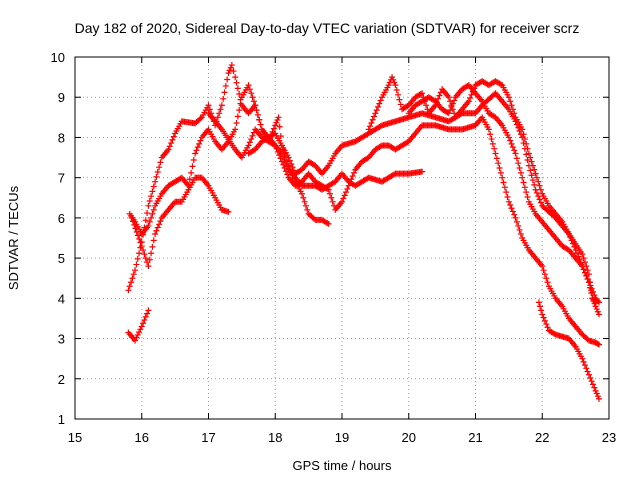 This screenshot has height=480, width=640. What do you see at coordinates (61, 97) in the screenshot?
I see `y-tick-label: 9` at bounding box center [61, 97].